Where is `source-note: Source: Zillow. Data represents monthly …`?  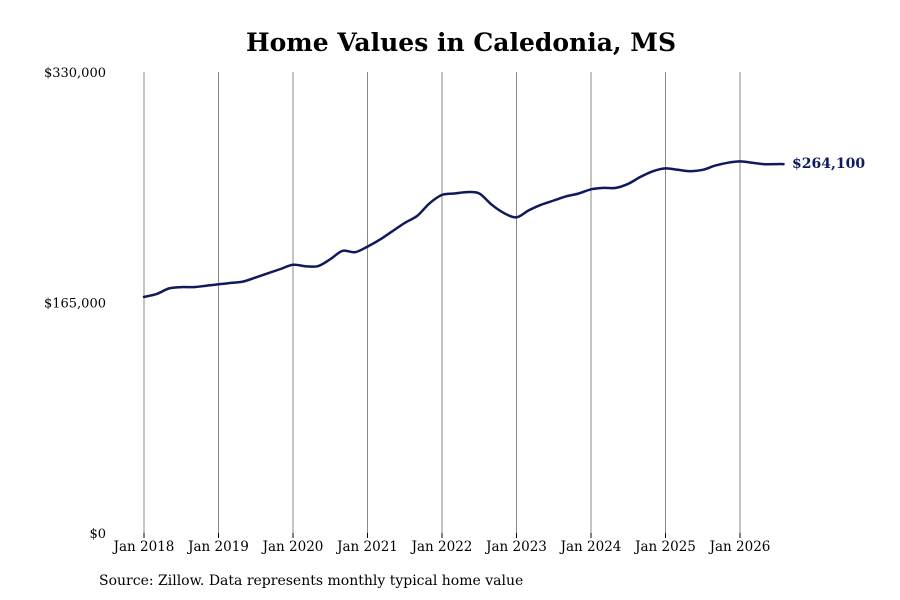
source-note: Source: Zillow. Data represents monthly … is located at coordinates (311, 581).